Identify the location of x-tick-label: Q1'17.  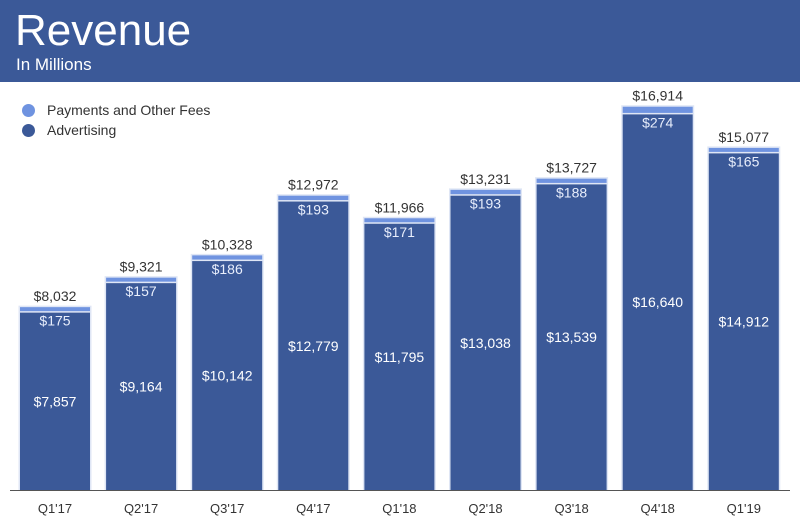
(55, 508).